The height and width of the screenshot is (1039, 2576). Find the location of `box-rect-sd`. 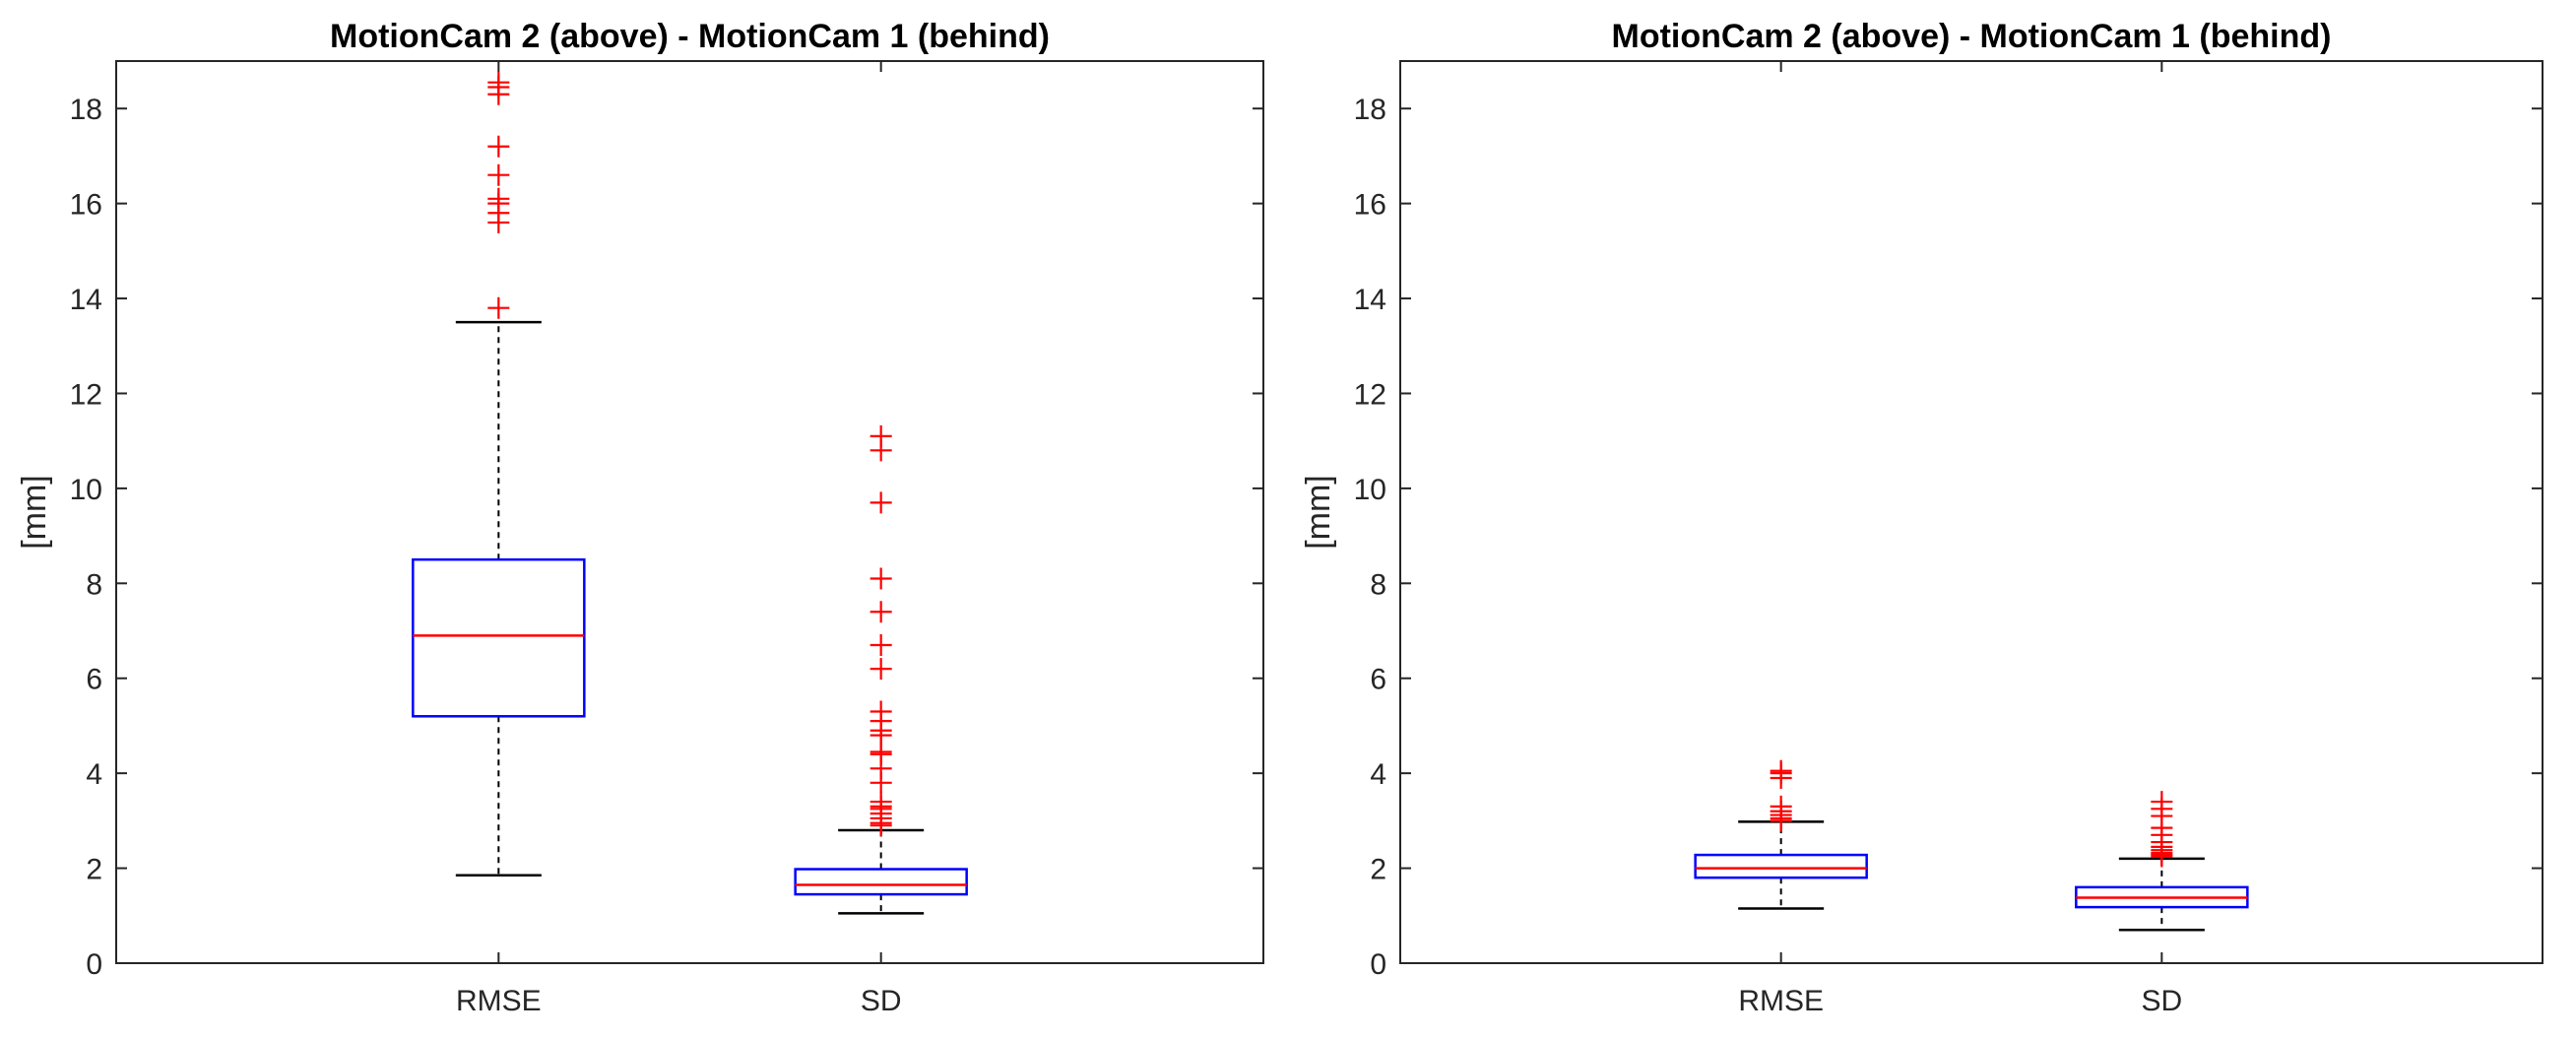

box-rect-sd is located at coordinates (881, 882).